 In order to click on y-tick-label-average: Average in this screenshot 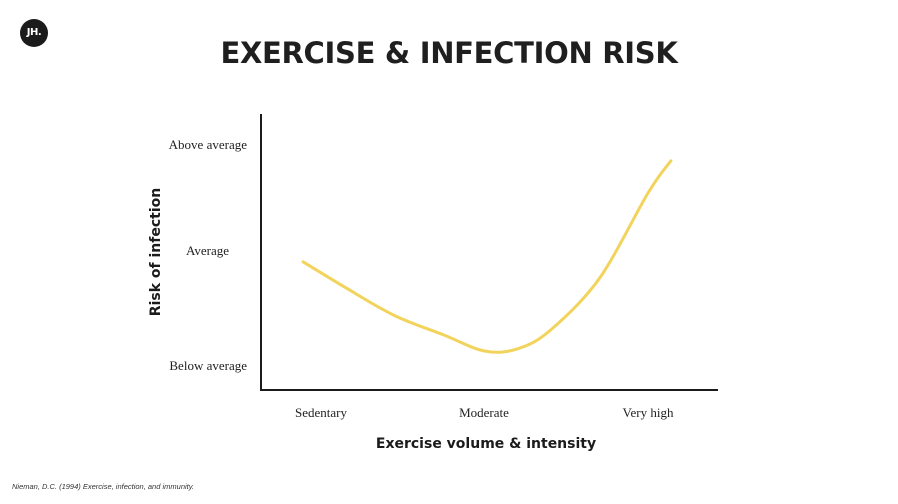, I will do `click(207, 250)`.